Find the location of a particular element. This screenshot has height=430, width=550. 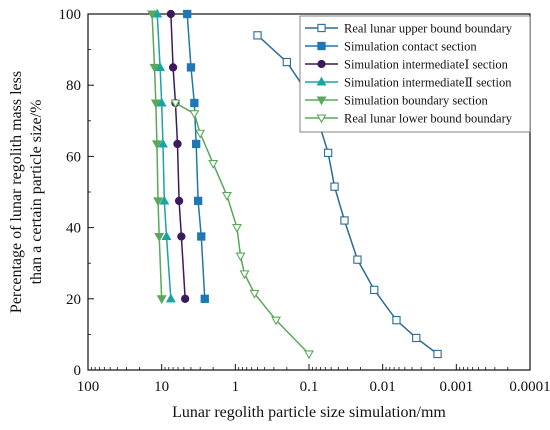

legend-label: Real lunar upper bound boundary is located at coordinates (428, 29).